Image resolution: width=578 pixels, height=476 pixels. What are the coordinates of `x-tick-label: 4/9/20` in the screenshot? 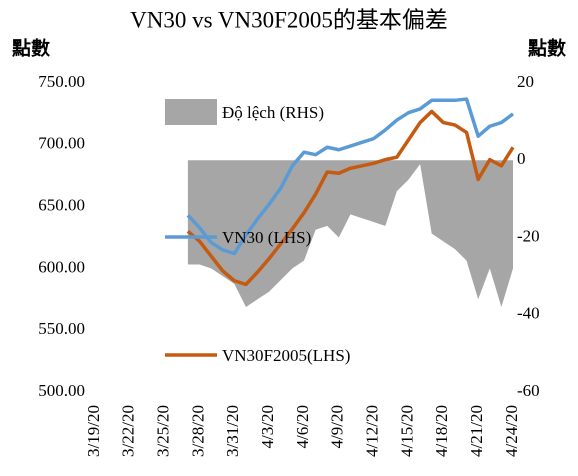 It's located at (337, 426).